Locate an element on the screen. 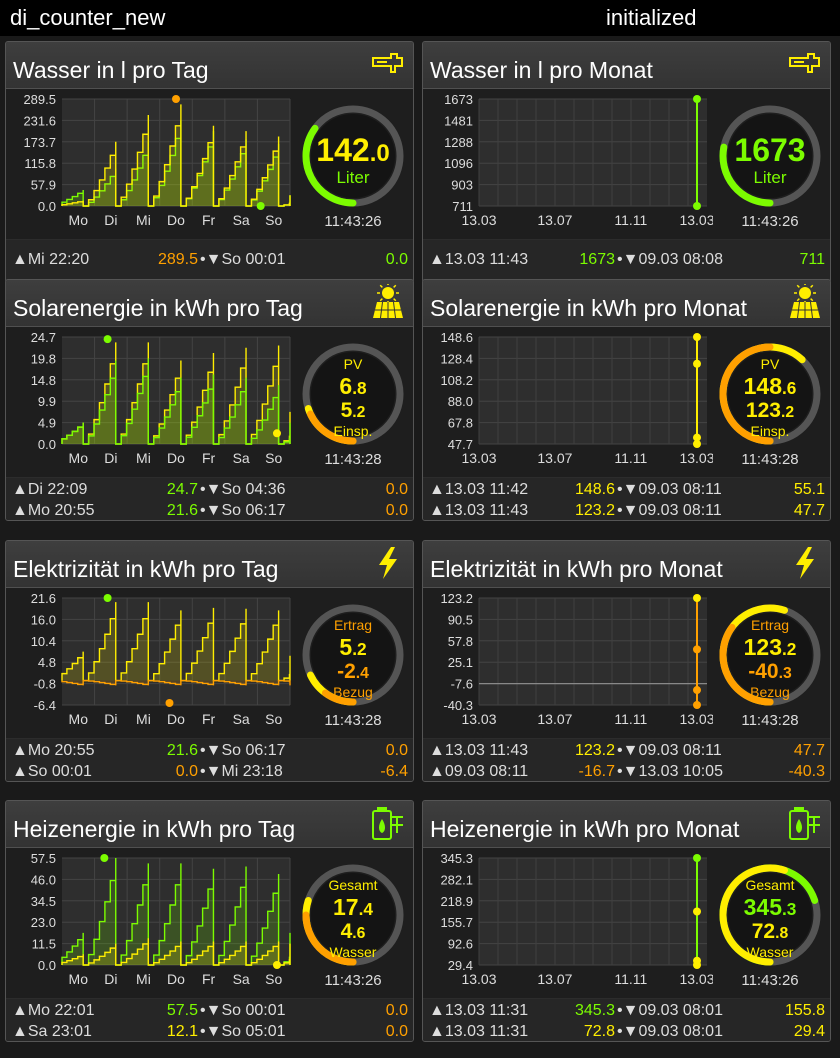 The height and width of the screenshot is (1058, 840). y-tick-label: -7.6 is located at coordinates (462, 684).